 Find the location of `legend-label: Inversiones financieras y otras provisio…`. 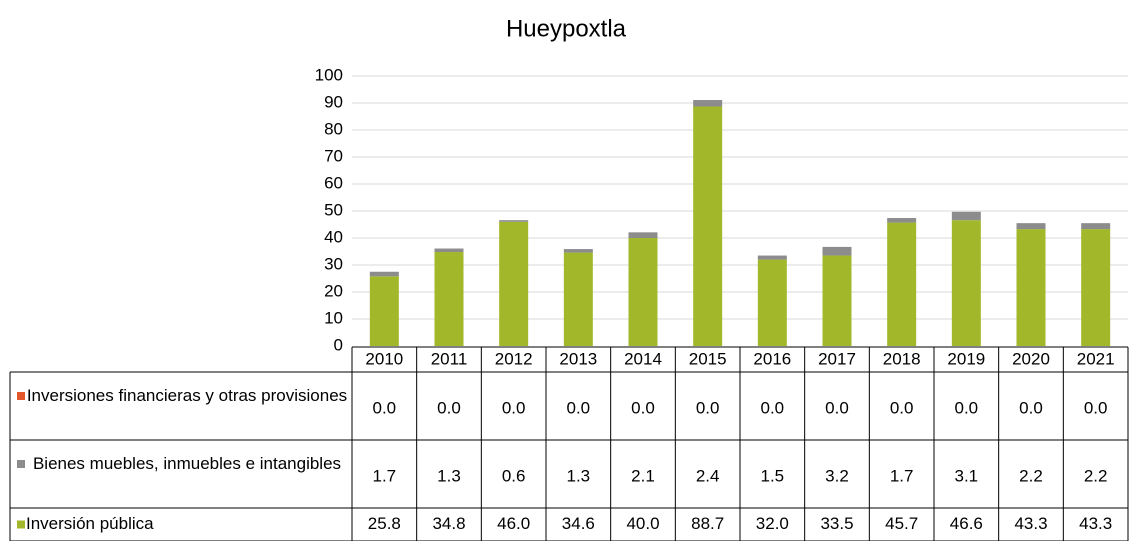

legend-label: Inversiones financieras y otras provisio… is located at coordinates (187, 395).